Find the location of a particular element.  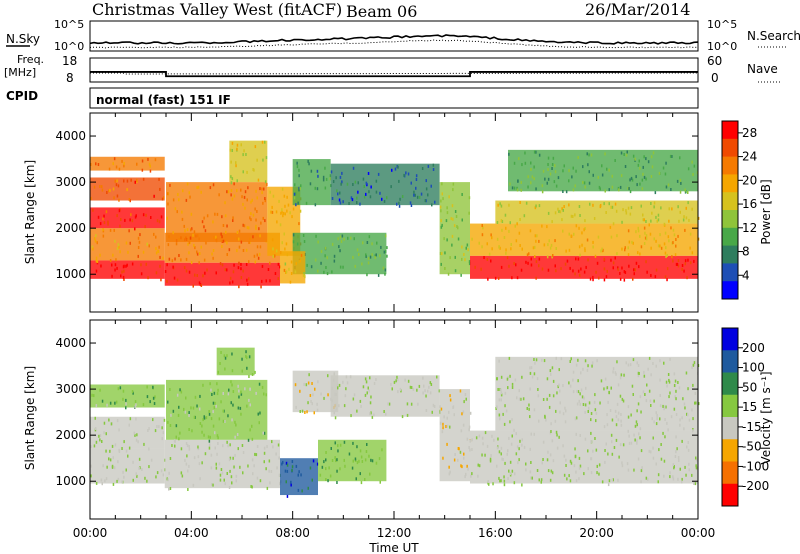

velocity-cell is located at coordinates (127, 466).